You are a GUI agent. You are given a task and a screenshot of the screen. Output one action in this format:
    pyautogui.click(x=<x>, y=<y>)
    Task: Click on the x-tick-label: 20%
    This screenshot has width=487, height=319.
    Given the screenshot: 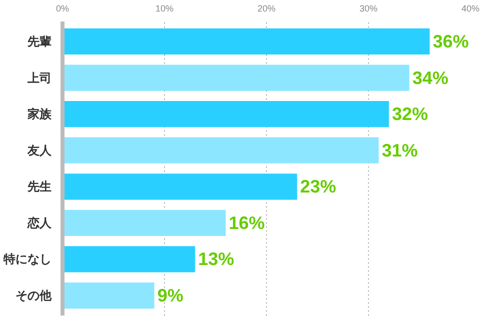 What is the action you would take?
    pyautogui.click(x=266, y=9)
    